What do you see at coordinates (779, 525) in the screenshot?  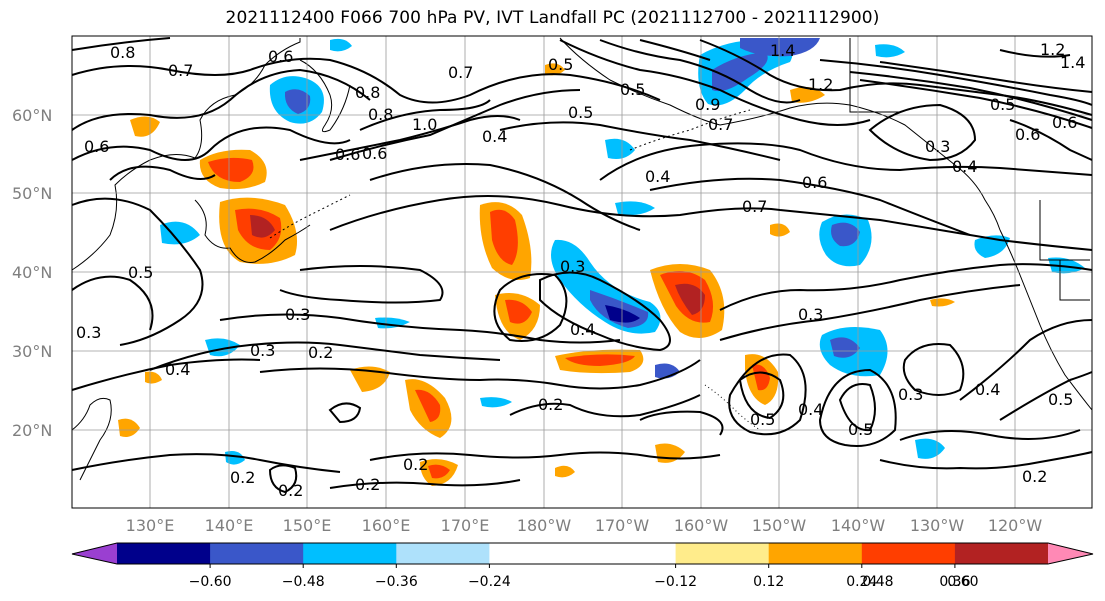 I see `lon-label: 150°W` at bounding box center [779, 525].